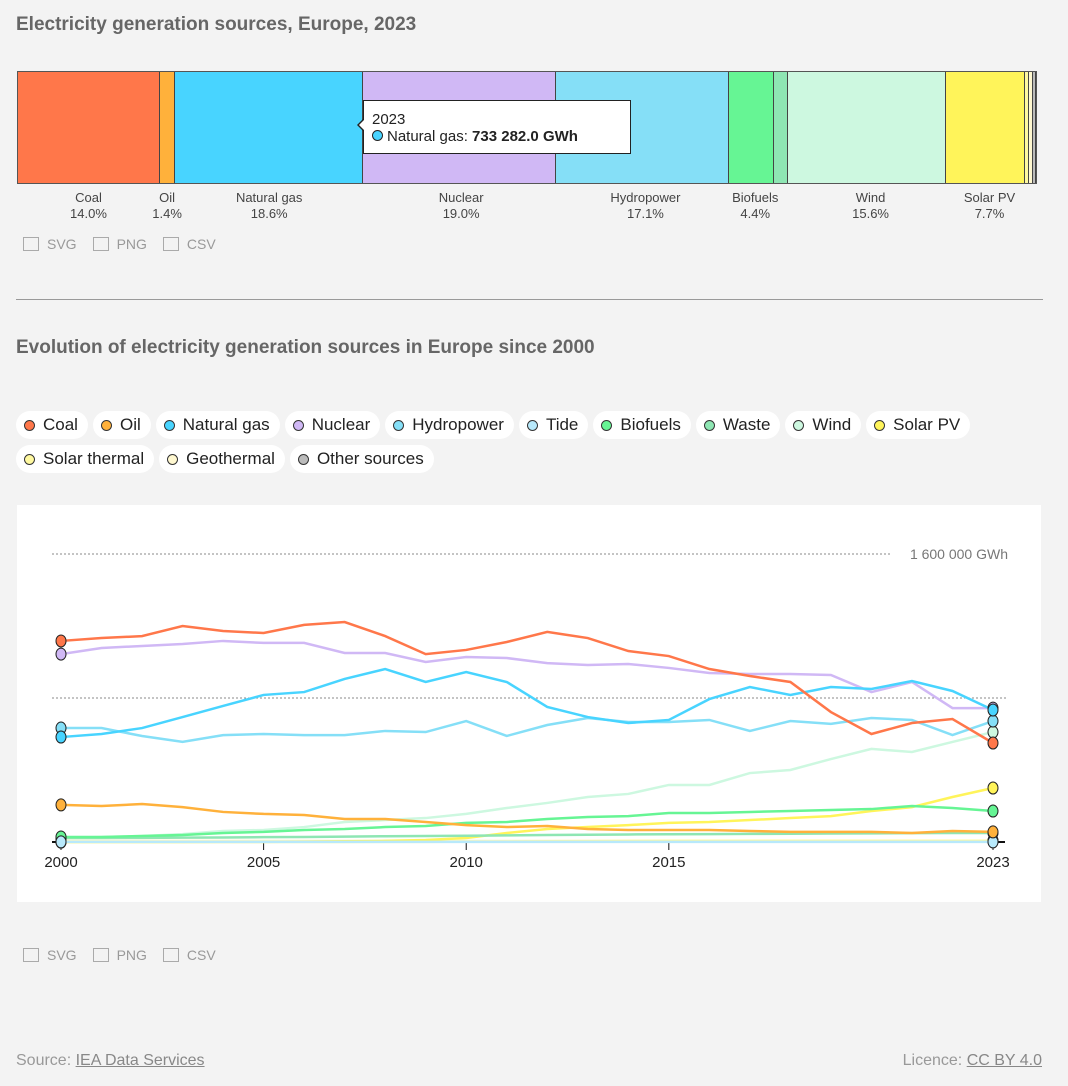  What do you see at coordinates (370, 458) in the screenshot?
I see `legend-label: Other sources` at bounding box center [370, 458].